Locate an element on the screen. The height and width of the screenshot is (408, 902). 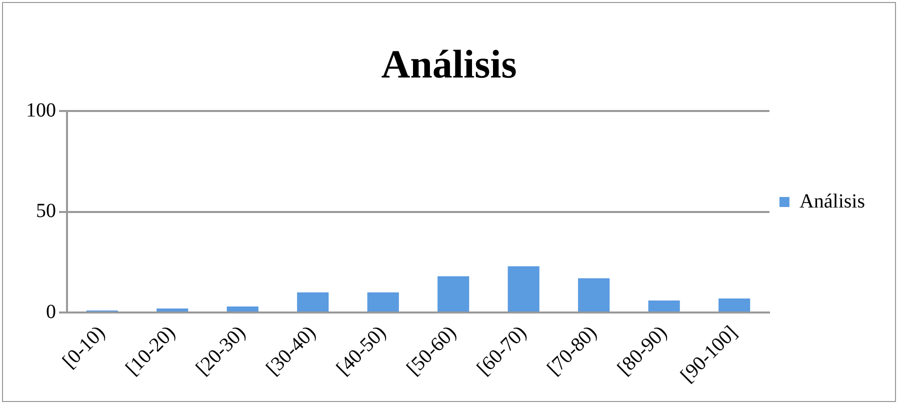
legend-label: Análisis is located at coordinates (832, 201).